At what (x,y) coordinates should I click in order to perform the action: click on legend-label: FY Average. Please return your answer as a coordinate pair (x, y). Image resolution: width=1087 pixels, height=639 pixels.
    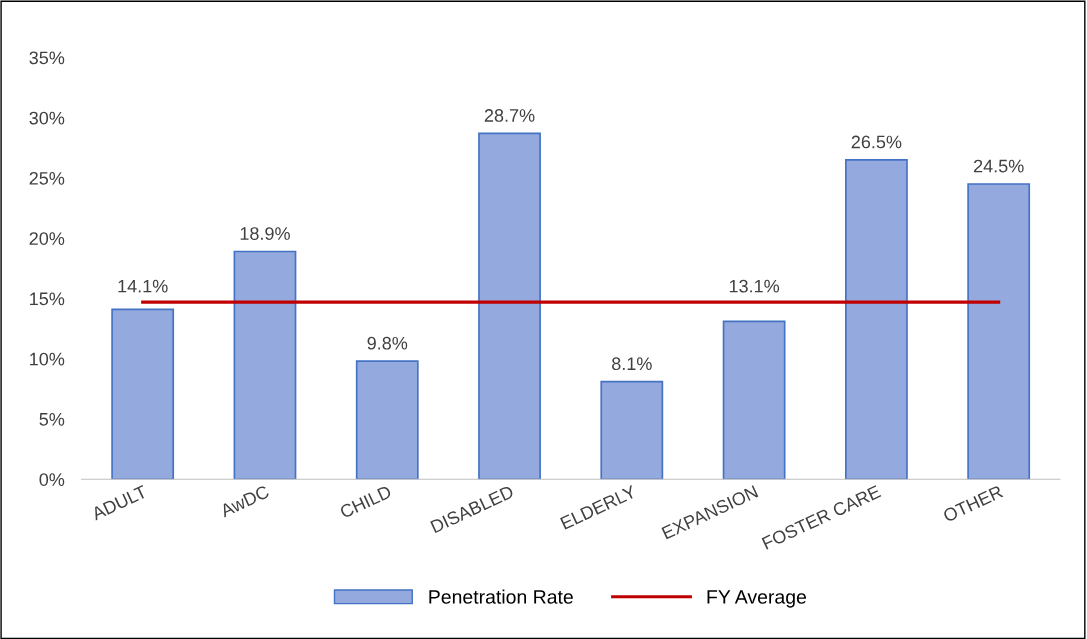
    Looking at the image, I should click on (757, 599).